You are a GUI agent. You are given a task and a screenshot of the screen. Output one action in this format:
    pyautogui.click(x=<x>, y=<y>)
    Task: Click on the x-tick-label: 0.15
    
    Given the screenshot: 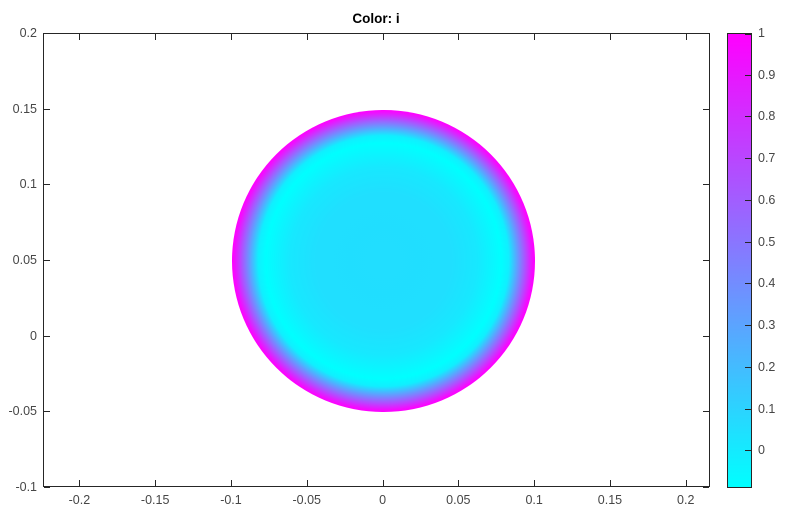 What is the action you would take?
    pyautogui.click(x=610, y=500)
    